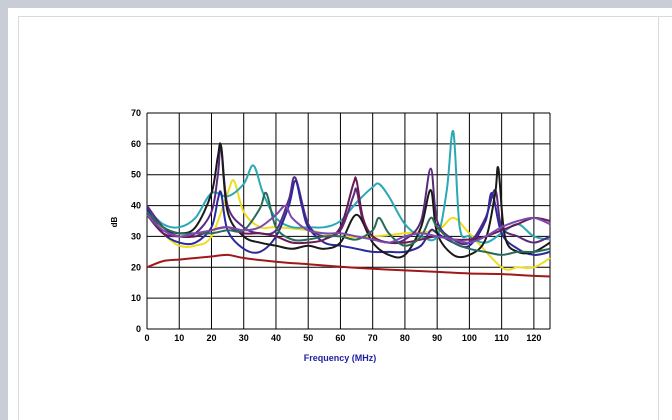 The image size is (672, 420). Describe the element at coordinates (533, 338) in the screenshot. I see `x-tick-label: 120` at that location.